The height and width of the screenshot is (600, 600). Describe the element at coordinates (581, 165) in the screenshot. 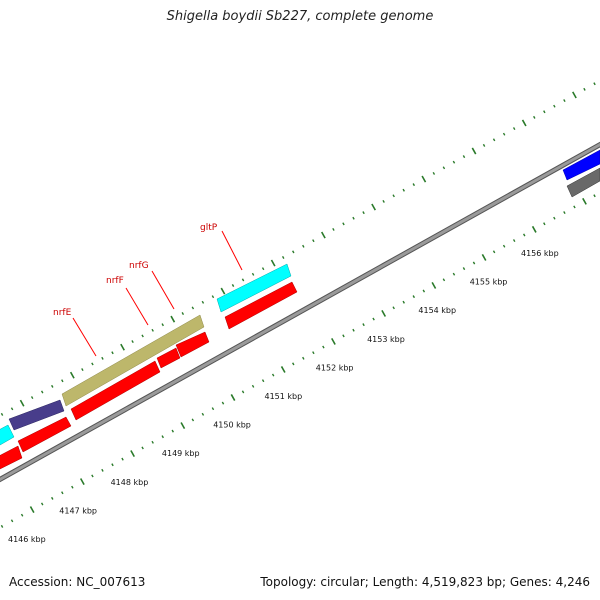

I see `gene-blue` at that location.